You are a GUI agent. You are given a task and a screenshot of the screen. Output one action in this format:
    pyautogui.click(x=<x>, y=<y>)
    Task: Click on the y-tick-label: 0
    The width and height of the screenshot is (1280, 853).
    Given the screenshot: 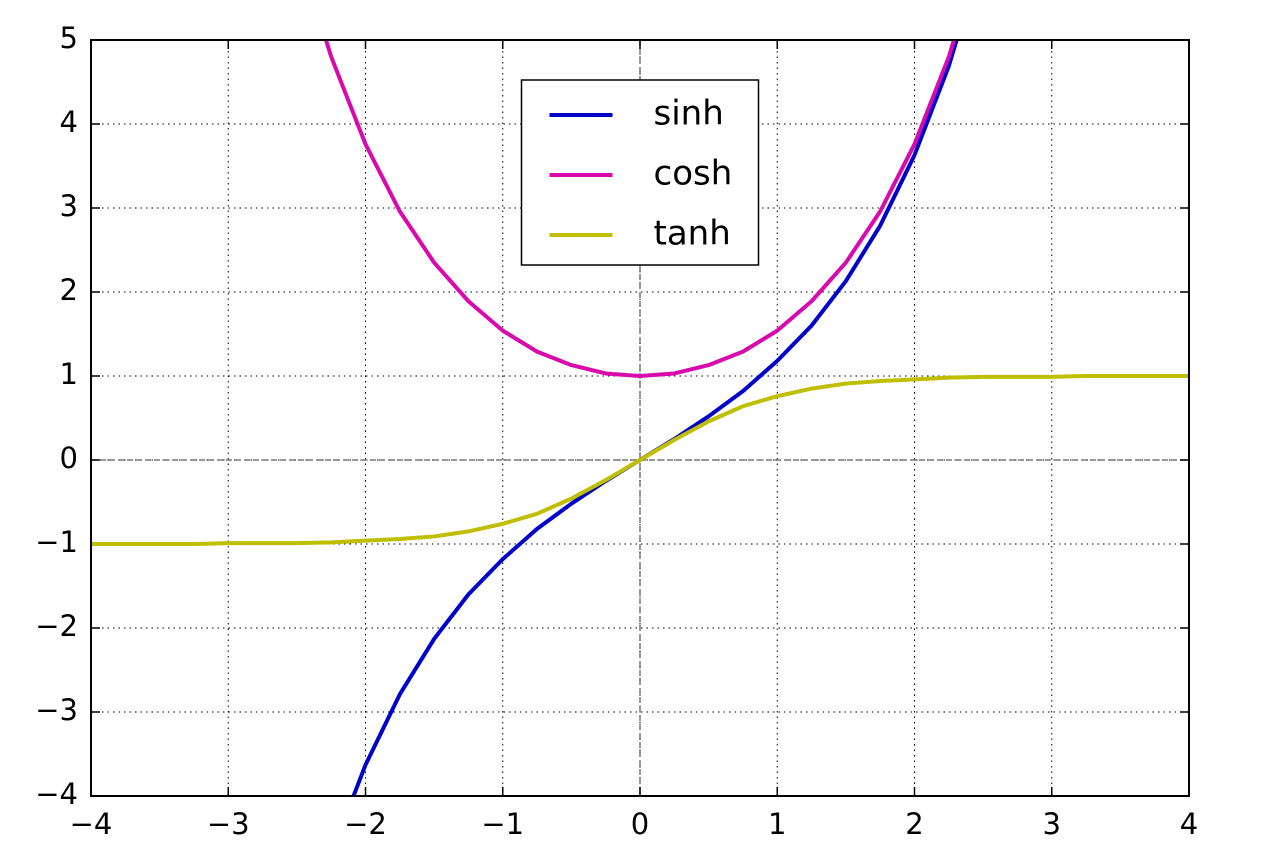 What is the action you would take?
    pyautogui.click(x=69, y=458)
    